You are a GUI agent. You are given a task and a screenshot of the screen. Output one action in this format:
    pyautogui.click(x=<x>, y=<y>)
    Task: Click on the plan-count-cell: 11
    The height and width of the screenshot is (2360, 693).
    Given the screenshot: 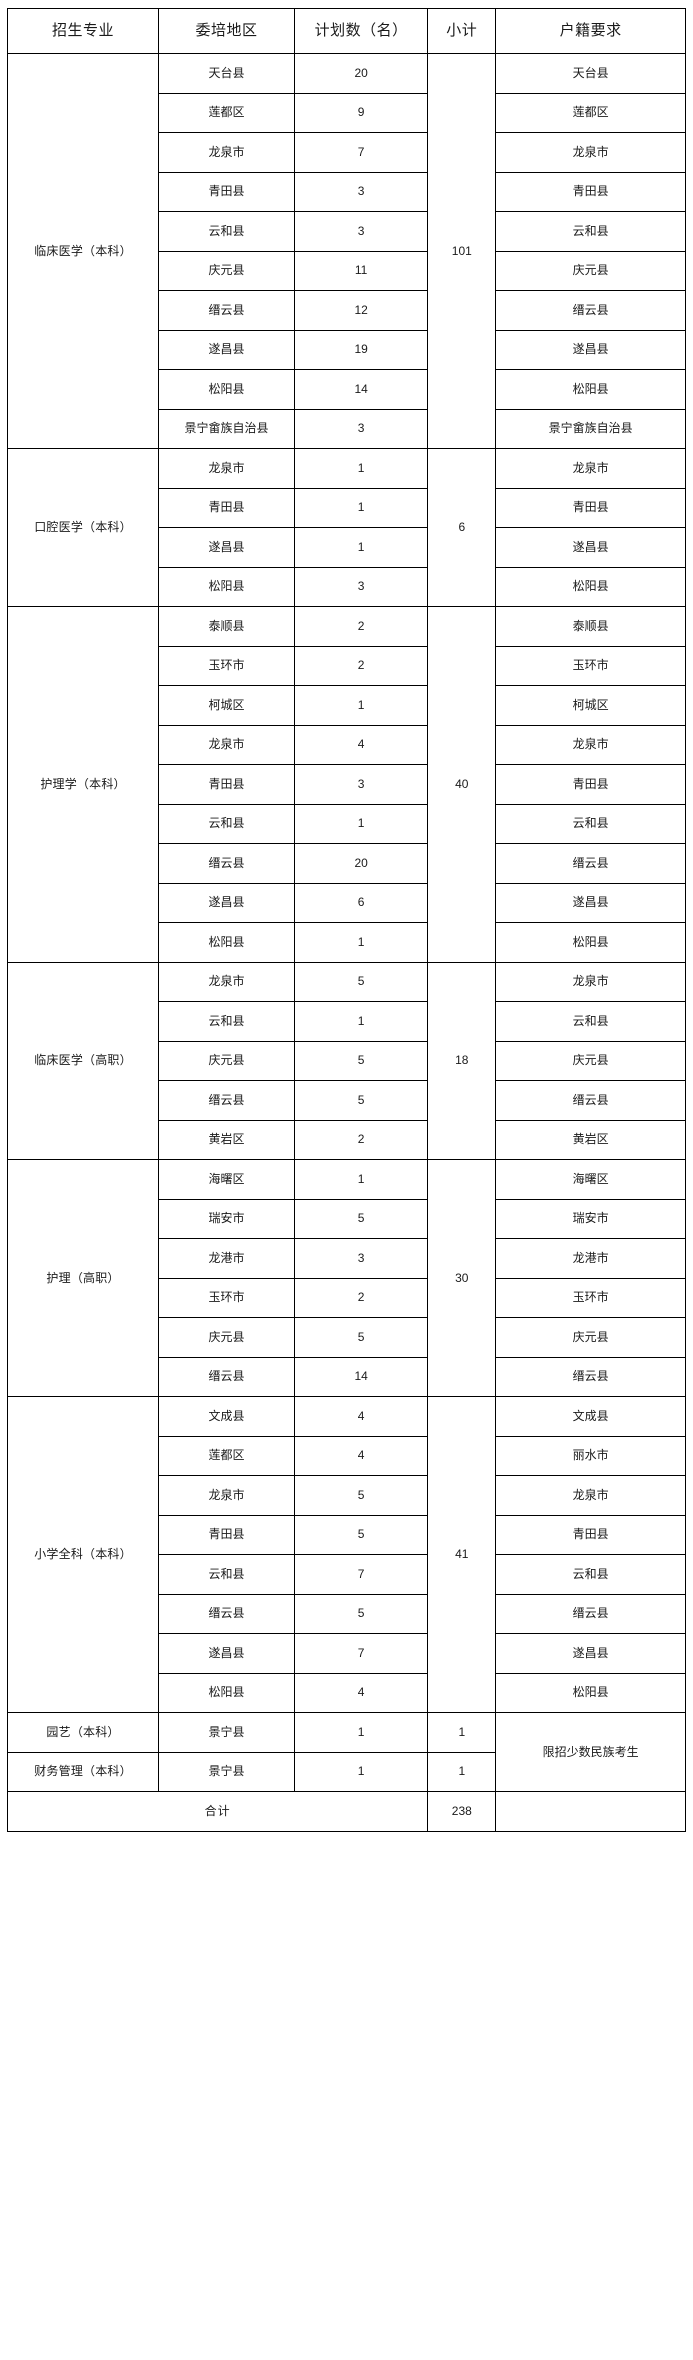 What is the action you would take?
    pyautogui.click(x=361, y=270)
    